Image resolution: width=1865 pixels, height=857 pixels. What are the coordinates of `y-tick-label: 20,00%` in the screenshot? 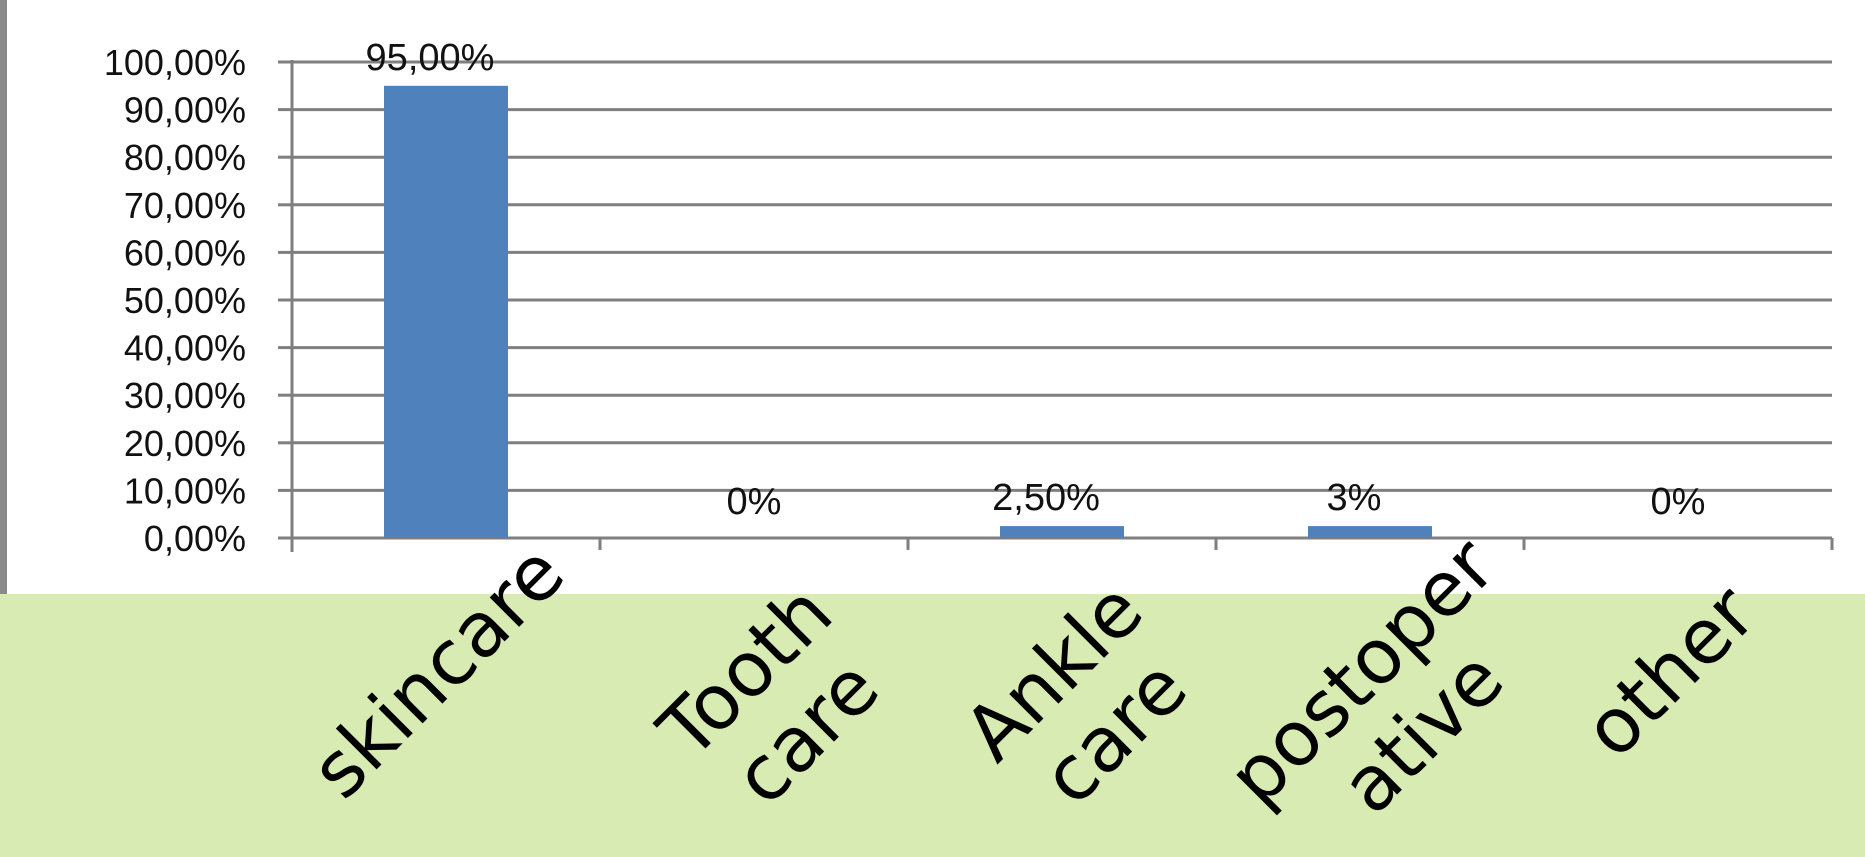 It's located at (185, 443).